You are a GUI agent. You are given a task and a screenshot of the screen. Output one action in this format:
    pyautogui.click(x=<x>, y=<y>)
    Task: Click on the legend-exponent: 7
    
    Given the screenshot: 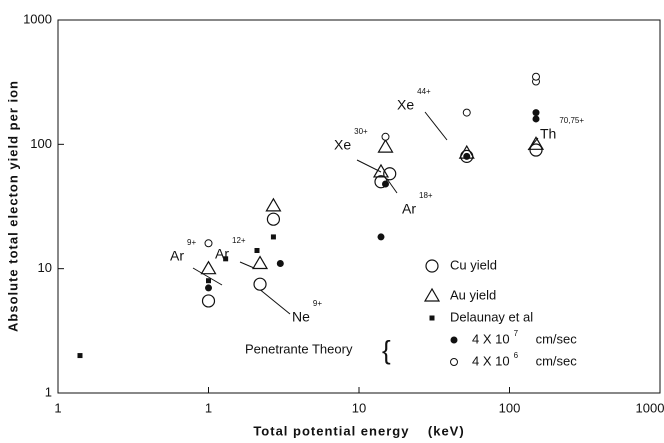 What is the action you would take?
    pyautogui.click(x=516, y=333)
    